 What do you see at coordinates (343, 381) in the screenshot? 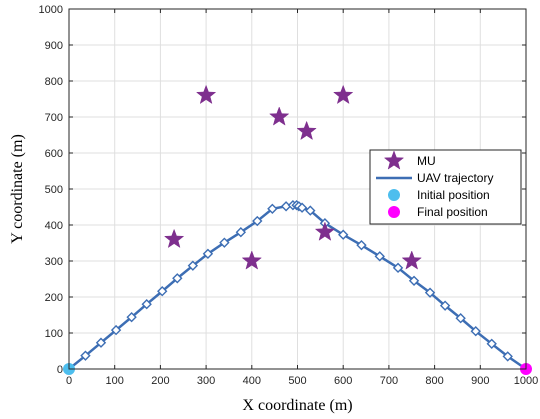
I see `x-tick-label: 600` at bounding box center [343, 381].